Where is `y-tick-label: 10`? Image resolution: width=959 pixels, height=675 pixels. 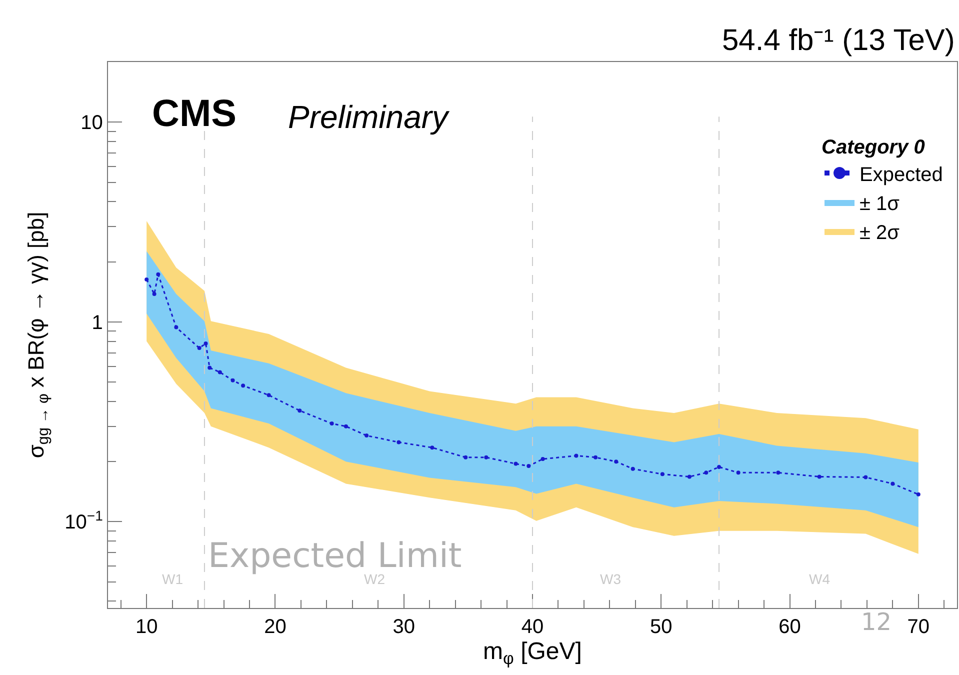
y-tick-label: 10 is located at coordinates (91, 123).